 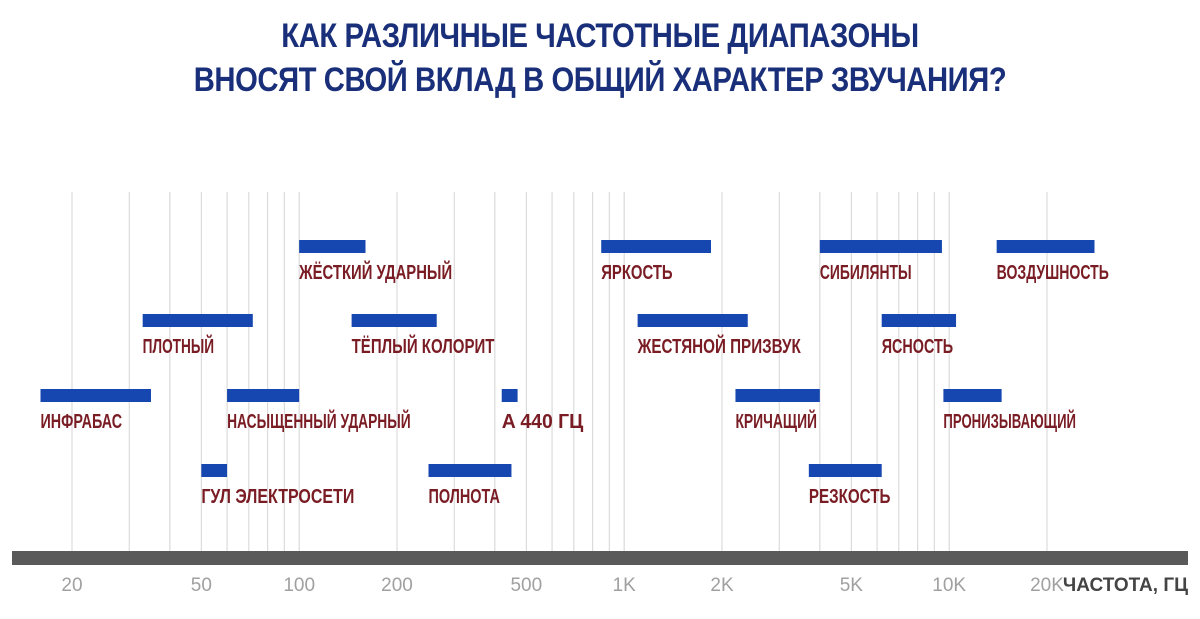 I want to click on tick-label: 200, so click(x=397, y=585).